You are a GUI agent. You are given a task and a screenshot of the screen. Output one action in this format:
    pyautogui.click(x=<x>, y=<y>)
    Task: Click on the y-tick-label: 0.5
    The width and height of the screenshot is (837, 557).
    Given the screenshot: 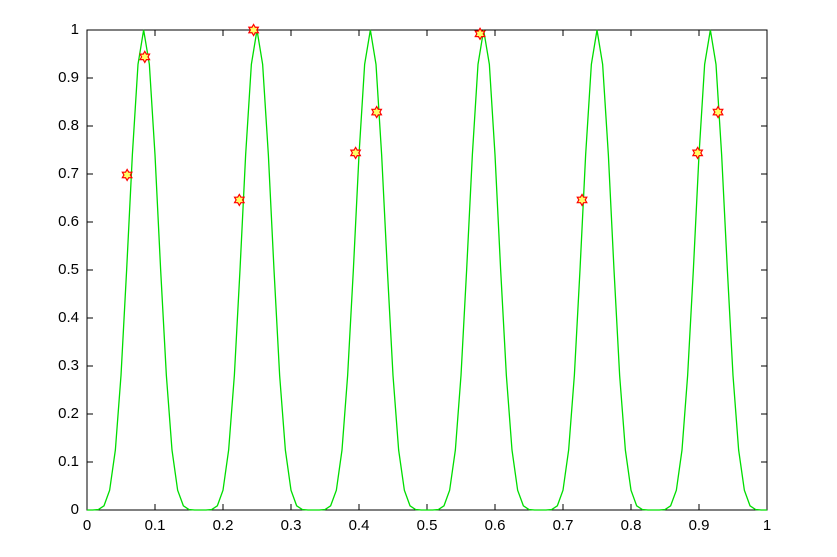 What is the action you would take?
    pyautogui.click(x=68, y=269)
    